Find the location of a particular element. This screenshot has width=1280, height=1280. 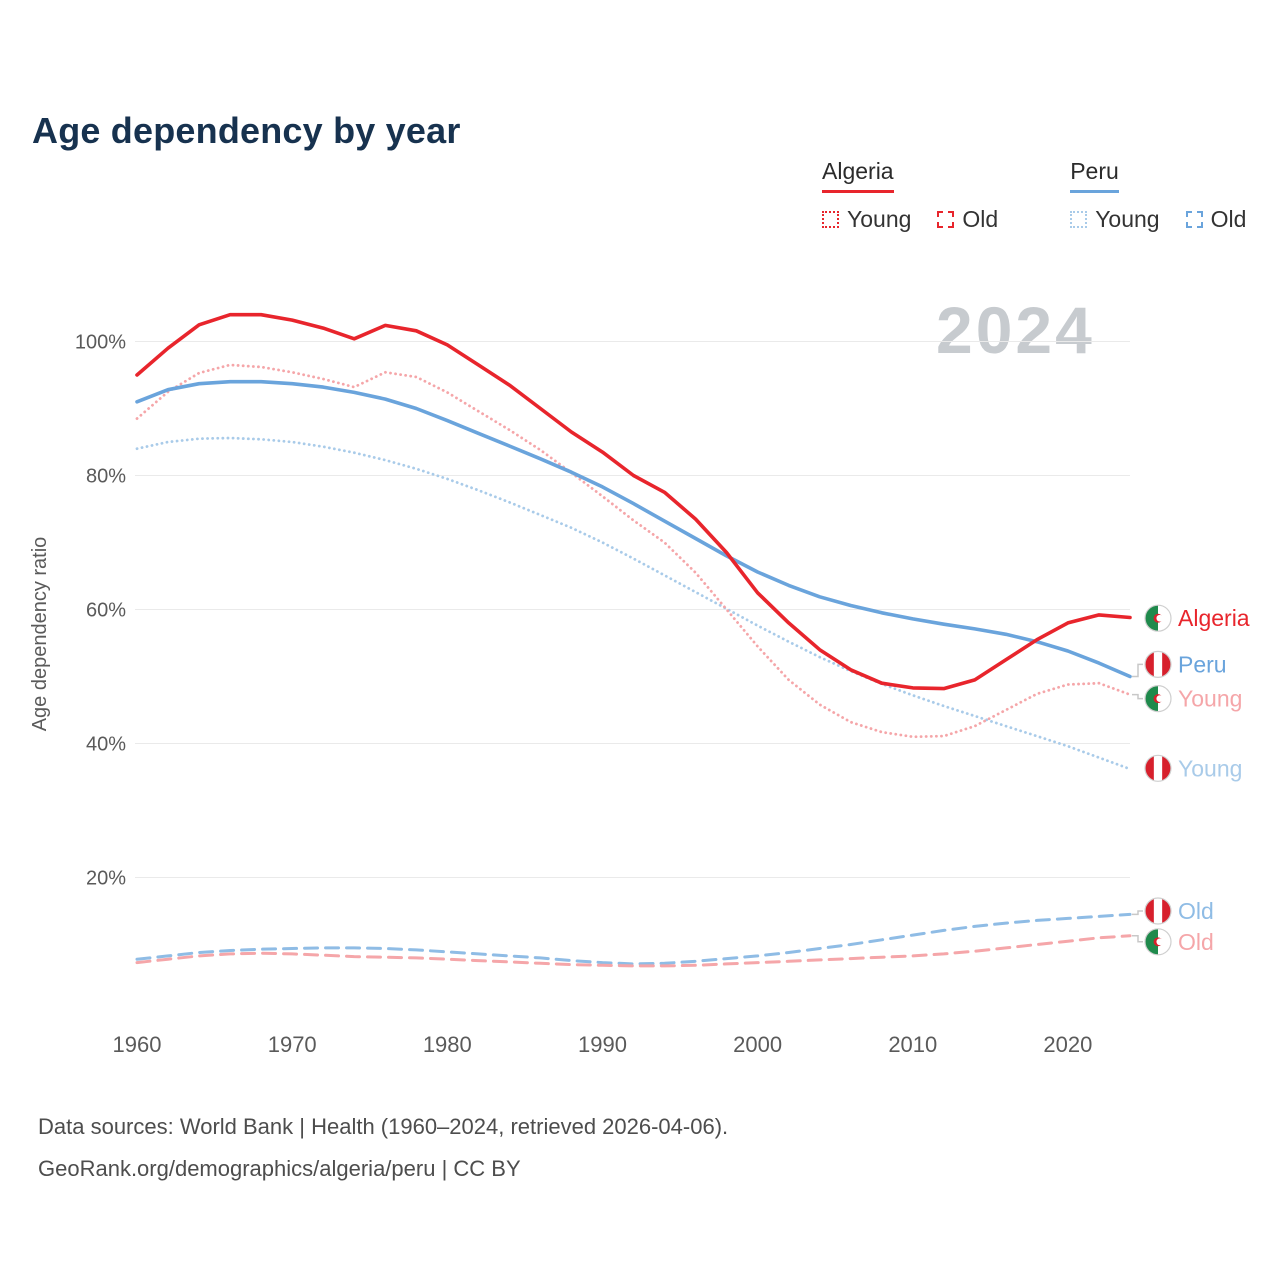

legend-country-algeria: Algeria is located at coordinates (858, 175).